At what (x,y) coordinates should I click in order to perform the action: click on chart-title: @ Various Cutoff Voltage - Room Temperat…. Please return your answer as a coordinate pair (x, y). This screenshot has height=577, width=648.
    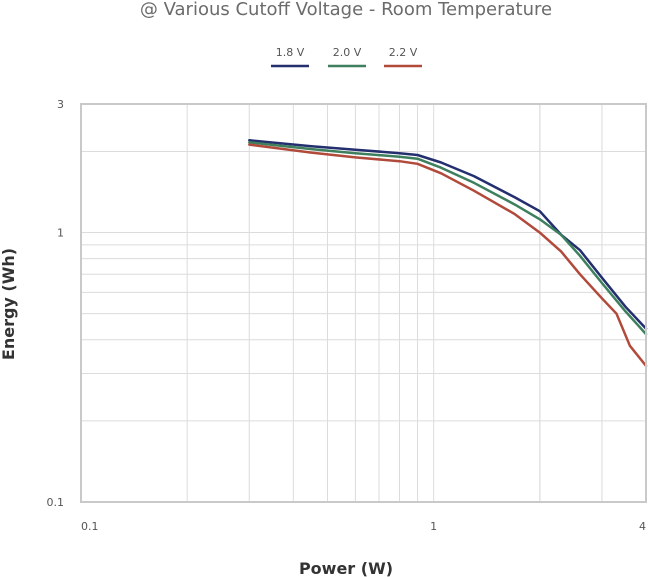
    Looking at the image, I should click on (346, 10).